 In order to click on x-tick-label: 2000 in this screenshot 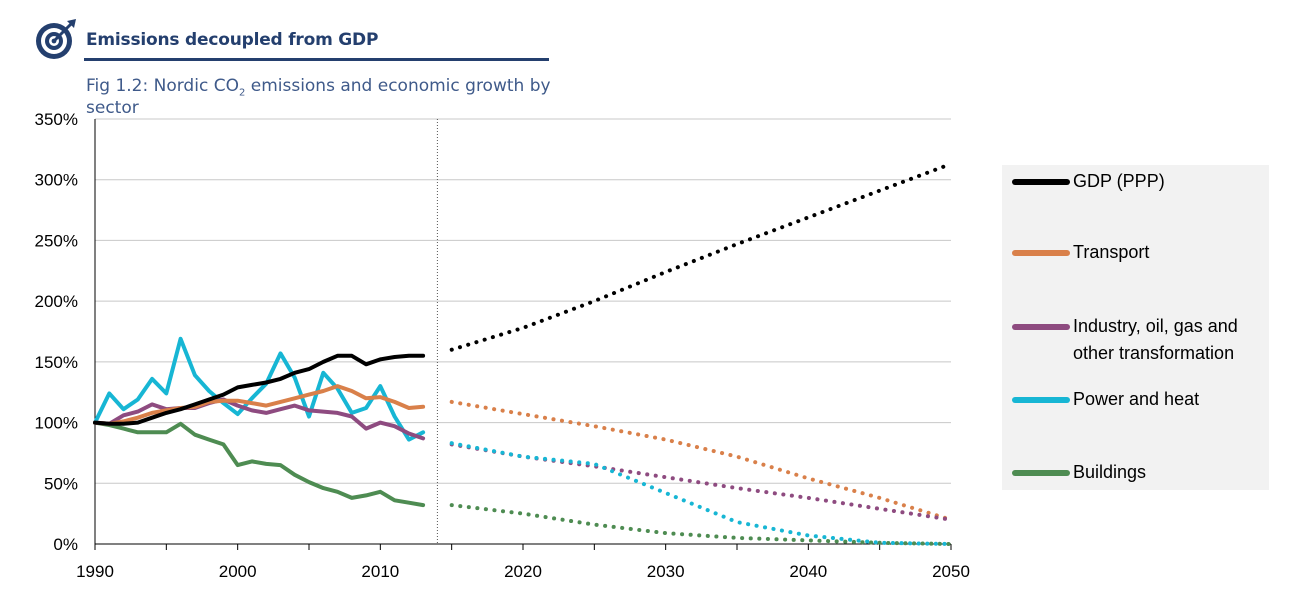, I will do `click(238, 571)`.